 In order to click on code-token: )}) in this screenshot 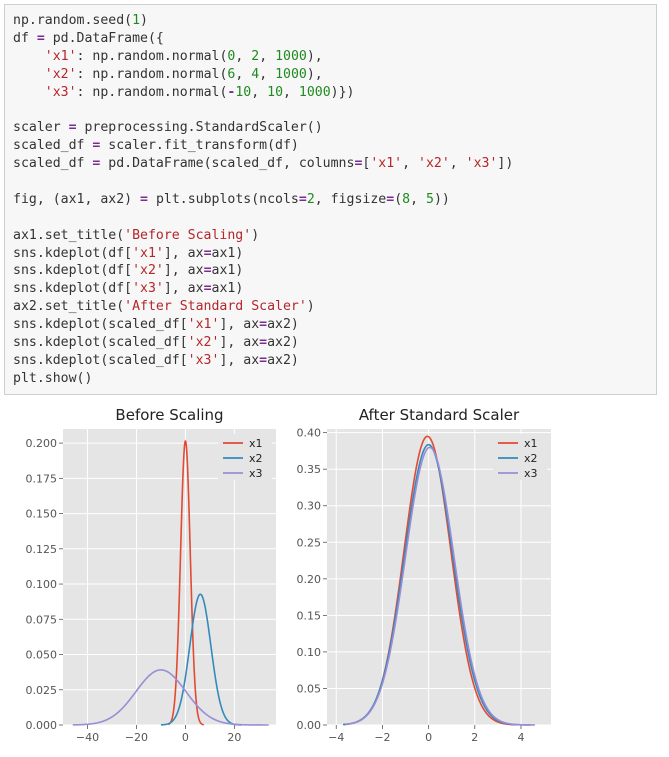, I will do `click(342, 92)`.